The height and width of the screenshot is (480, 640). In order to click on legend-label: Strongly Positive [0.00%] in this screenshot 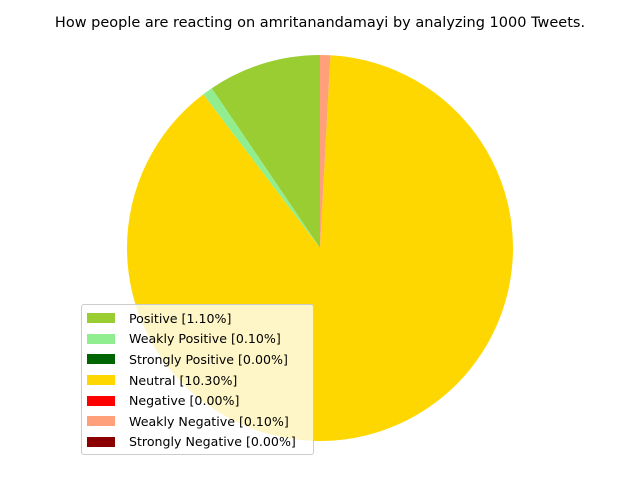, I will do `click(208, 359)`.